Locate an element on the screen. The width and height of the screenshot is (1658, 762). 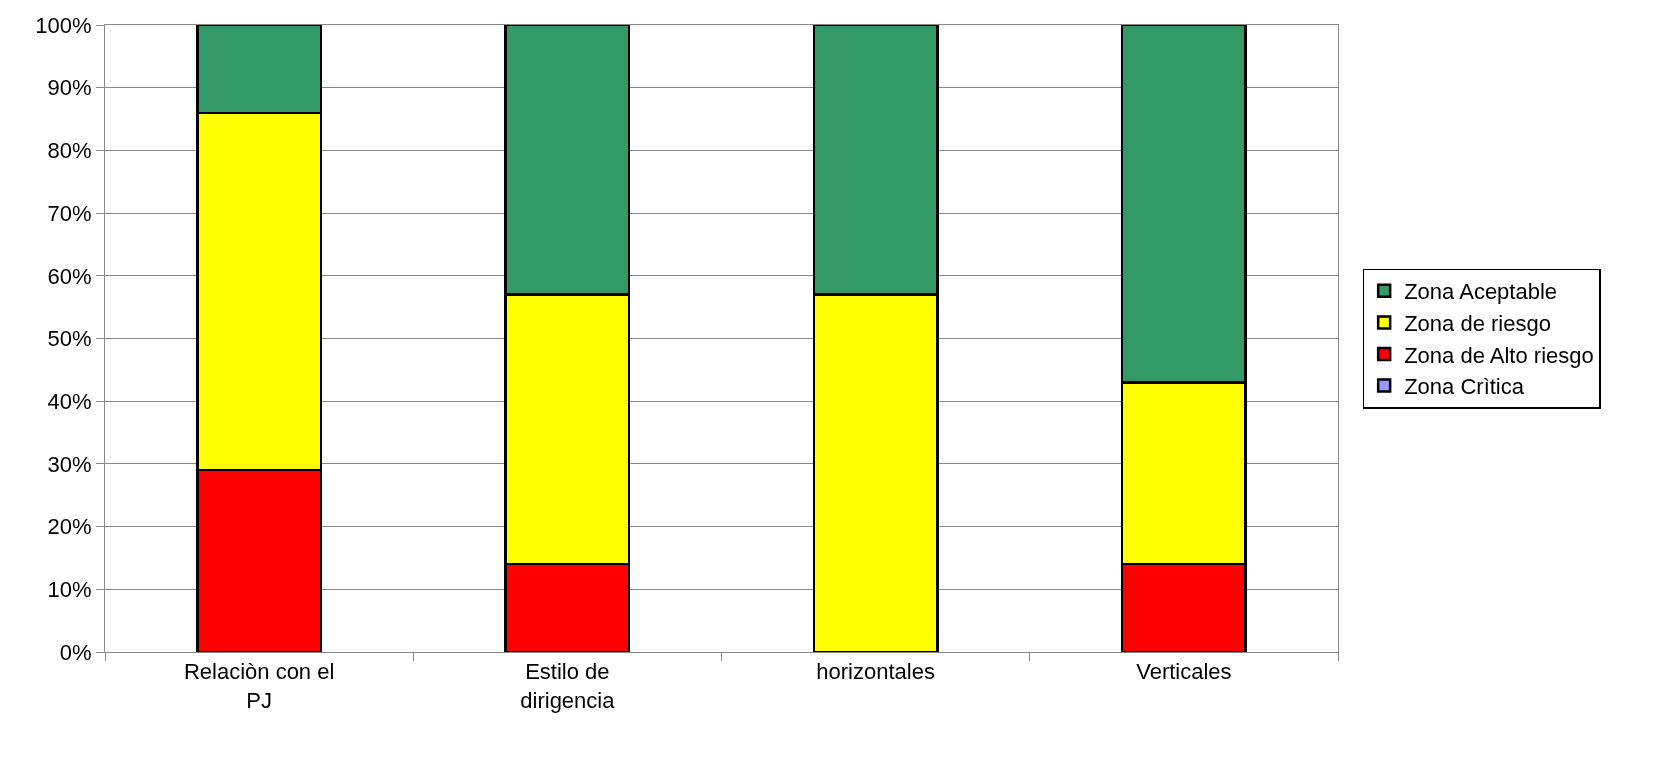
y-tick-label: 60% is located at coordinates (69, 276).